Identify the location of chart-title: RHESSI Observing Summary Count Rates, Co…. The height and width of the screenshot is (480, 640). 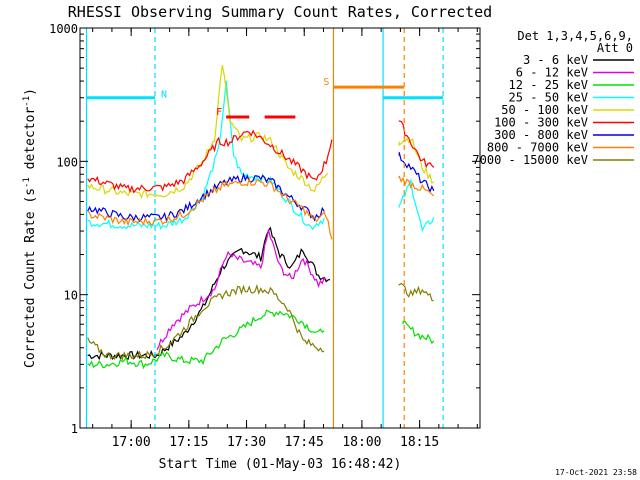
(280, 12).